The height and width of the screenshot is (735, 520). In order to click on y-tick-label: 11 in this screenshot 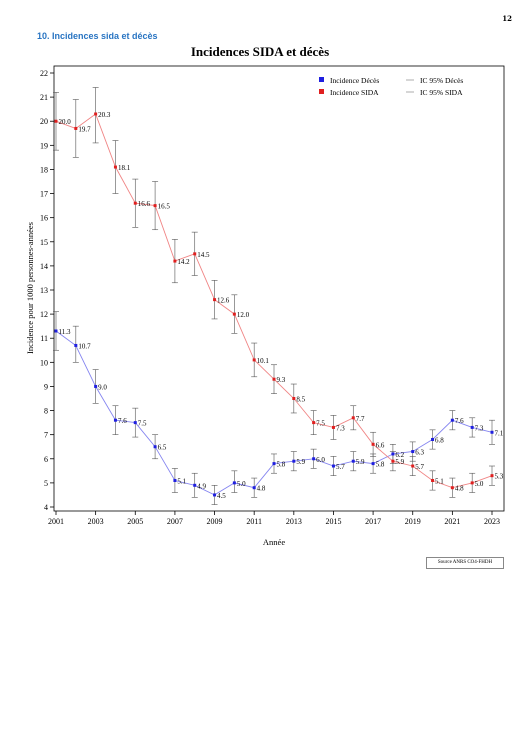, I will do `click(44, 338)`.